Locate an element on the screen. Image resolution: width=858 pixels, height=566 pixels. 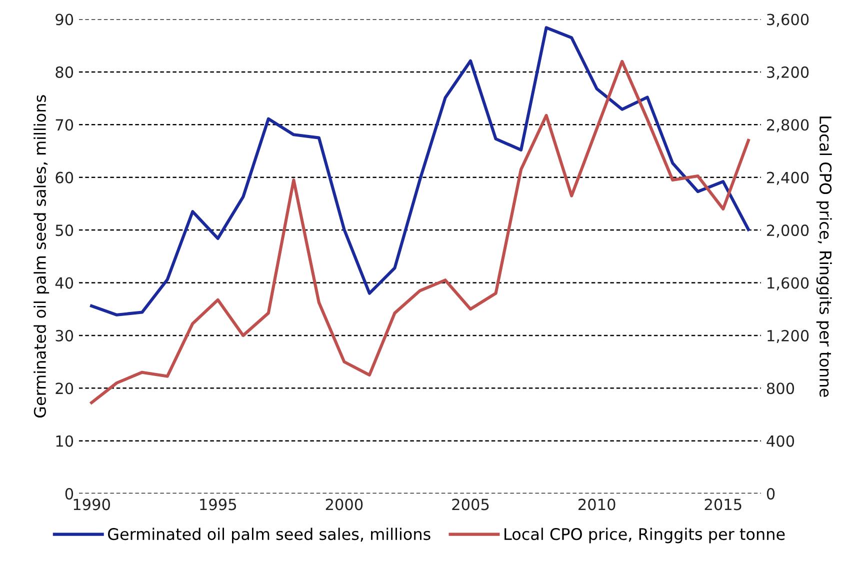
x-tick-label: 2010 is located at coordinates (597, 504).